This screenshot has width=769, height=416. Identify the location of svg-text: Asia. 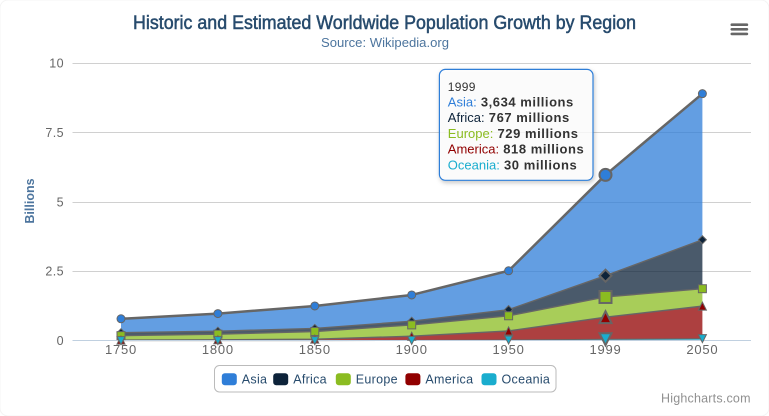
(255, 380).